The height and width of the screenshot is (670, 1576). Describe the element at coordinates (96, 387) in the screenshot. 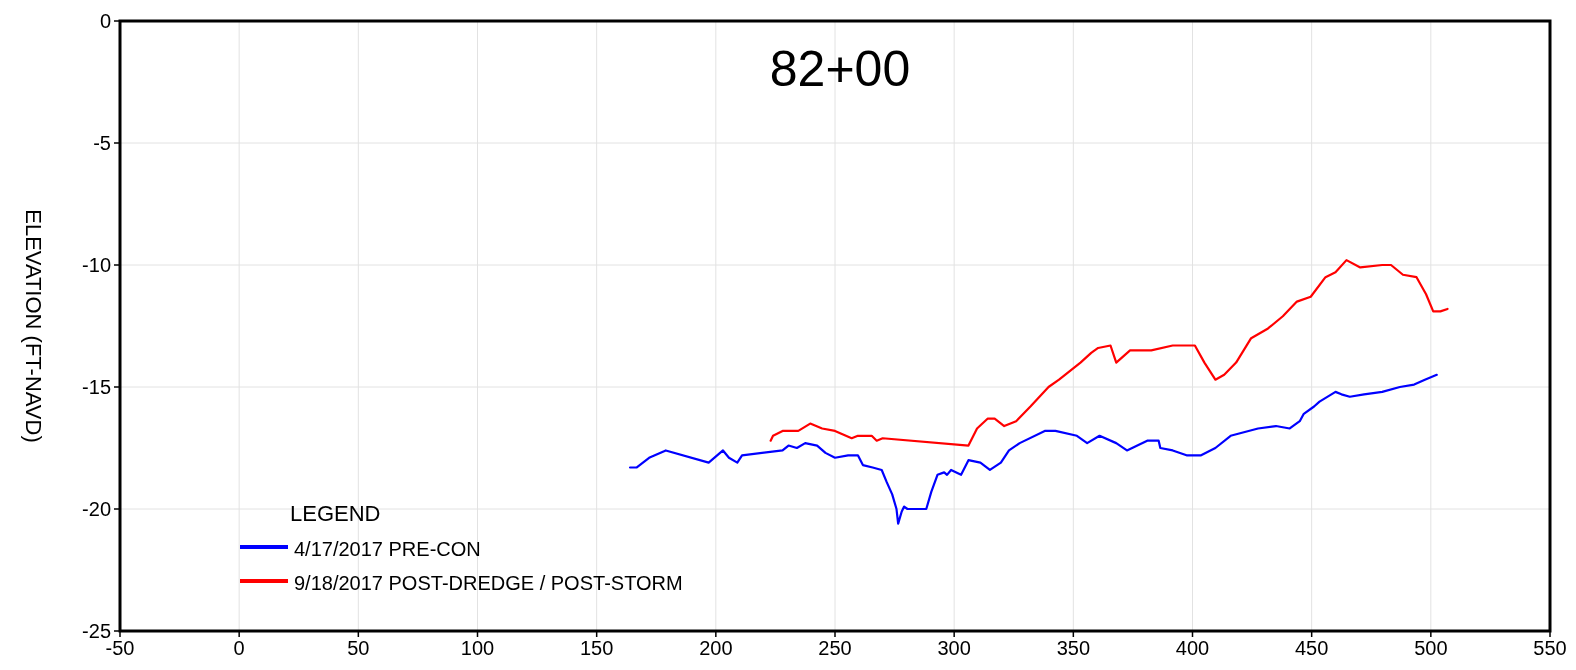

I see `y-tick-label: -15` at that location.